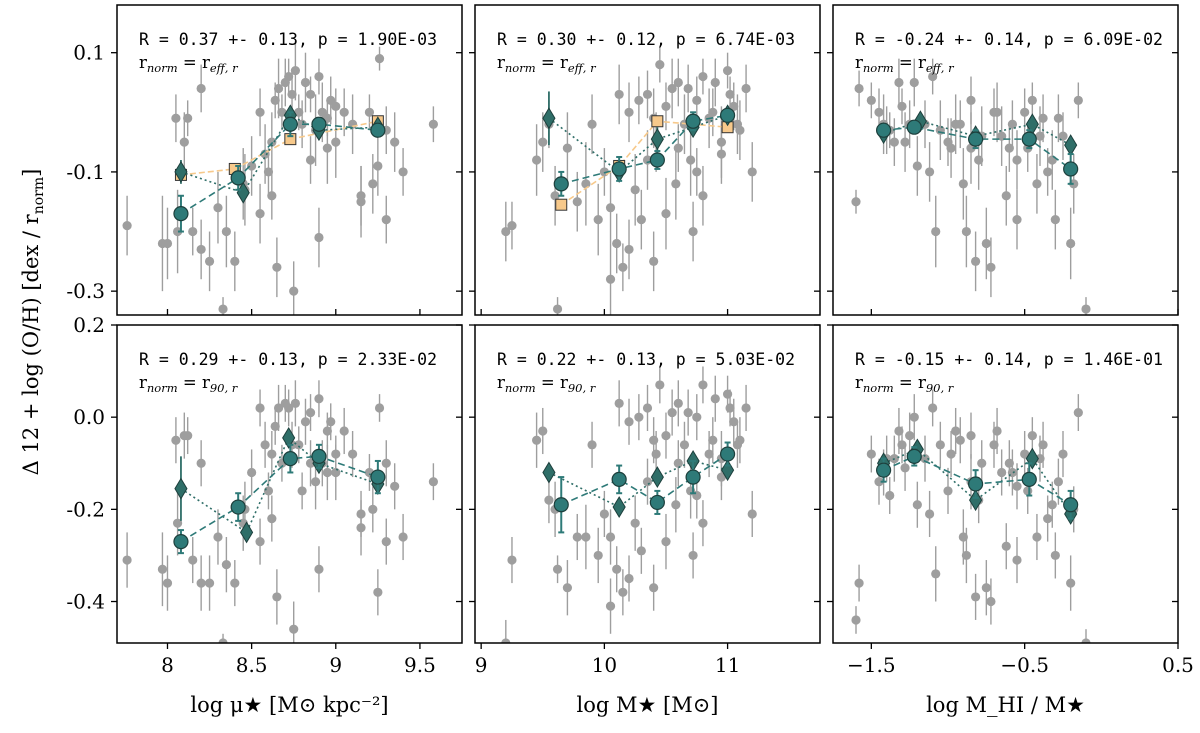 The width and height of the screenshot is (1200, 733). Describe the element at coordinates (644, 479) in the screenshot. I see `circle-series-line` at that location.